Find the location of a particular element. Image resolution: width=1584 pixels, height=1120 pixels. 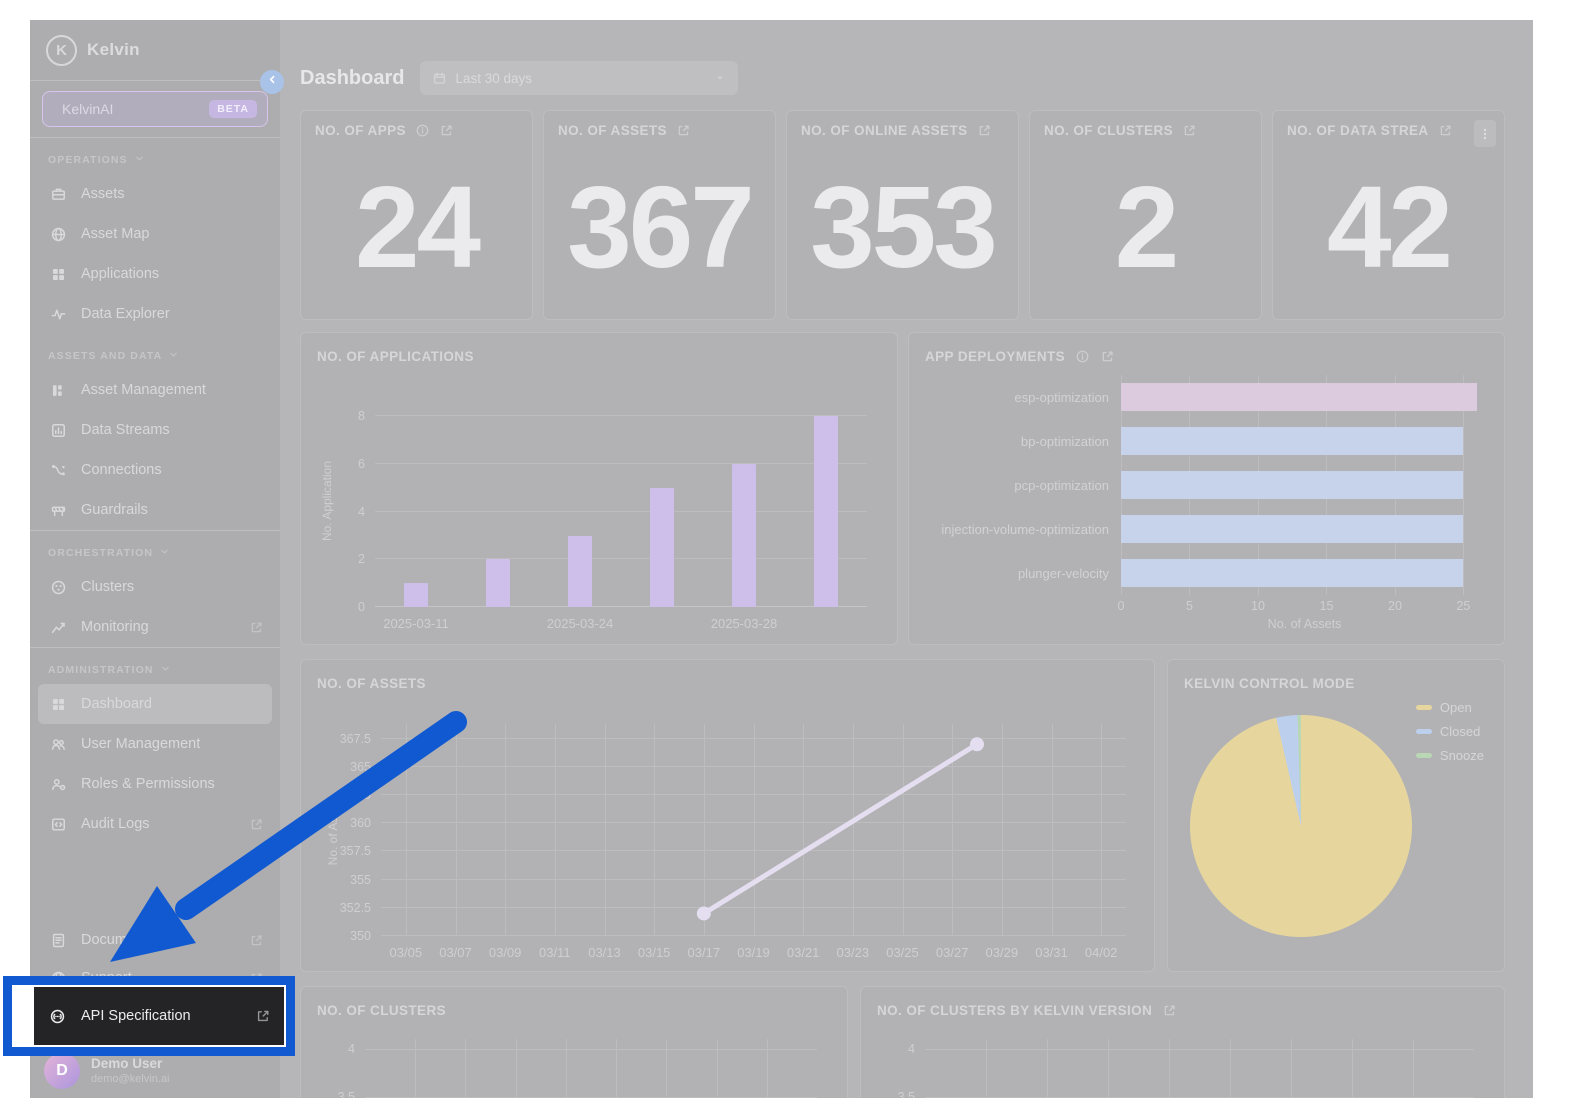

sidebar-item-assets: Assets is located at coordinates (155, 194).